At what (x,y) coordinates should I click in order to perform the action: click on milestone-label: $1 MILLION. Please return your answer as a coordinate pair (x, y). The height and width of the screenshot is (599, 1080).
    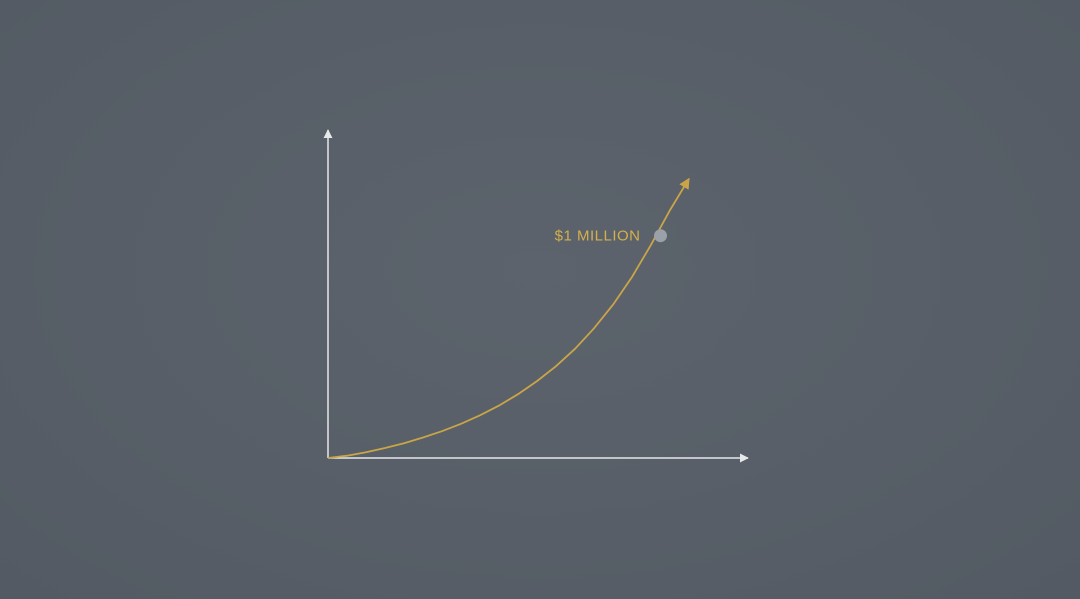
    Looking at the image, I should click on (598, 236).